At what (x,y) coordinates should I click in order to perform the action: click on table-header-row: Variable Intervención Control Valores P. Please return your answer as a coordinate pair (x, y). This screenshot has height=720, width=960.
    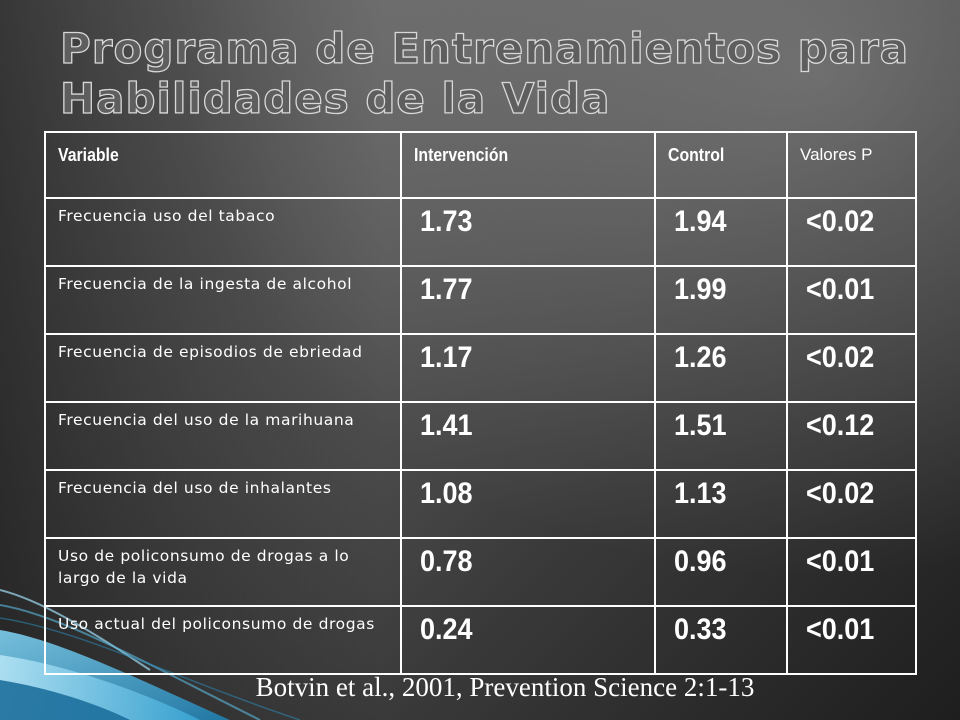
    Looking at the image, I should click on (480, 165).